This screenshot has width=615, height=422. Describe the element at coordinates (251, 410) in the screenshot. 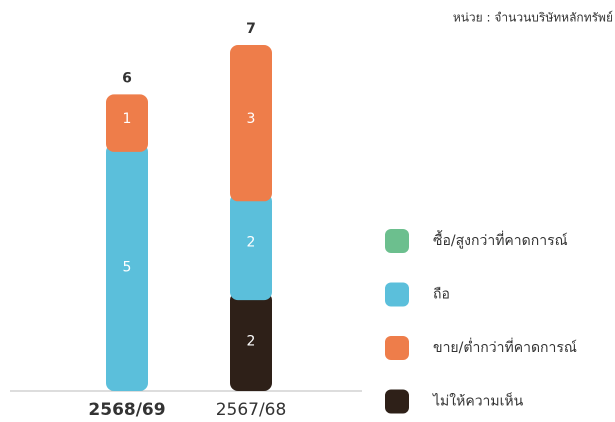

I see `x-tick-label: 2567/68` at that location.